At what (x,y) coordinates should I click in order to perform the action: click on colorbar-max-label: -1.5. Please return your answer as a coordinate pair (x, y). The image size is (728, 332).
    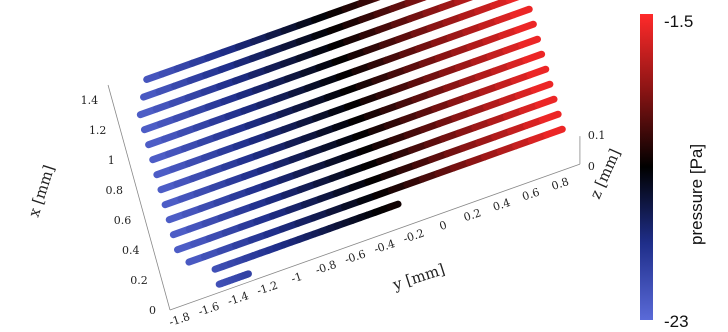
    Looking at the image, I should click on (678, 21).